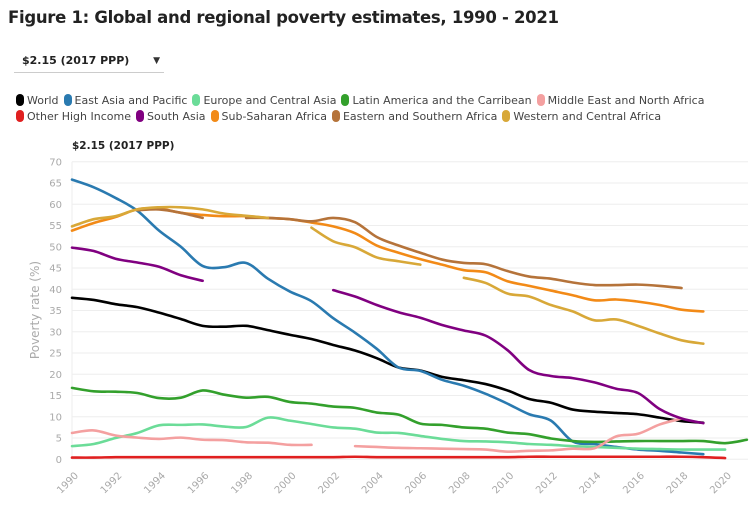 This screenshot has height=507, width=751. What do you see at coordinates (123, 146) in the screenshot?
I see `chart-subtitle: $2.15 (2017 PPP)` at bounding box center [123, 146].